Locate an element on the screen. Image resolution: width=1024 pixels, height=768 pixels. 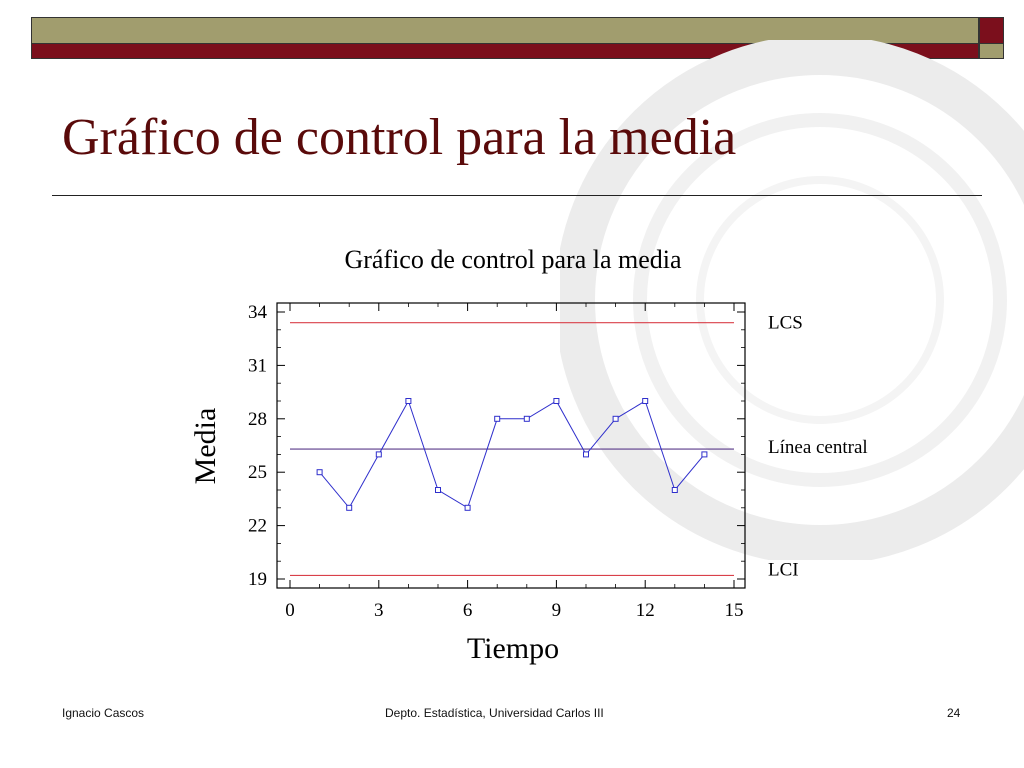
slide-title: Gráfico de control para la media is located at coordinates (399, 137).